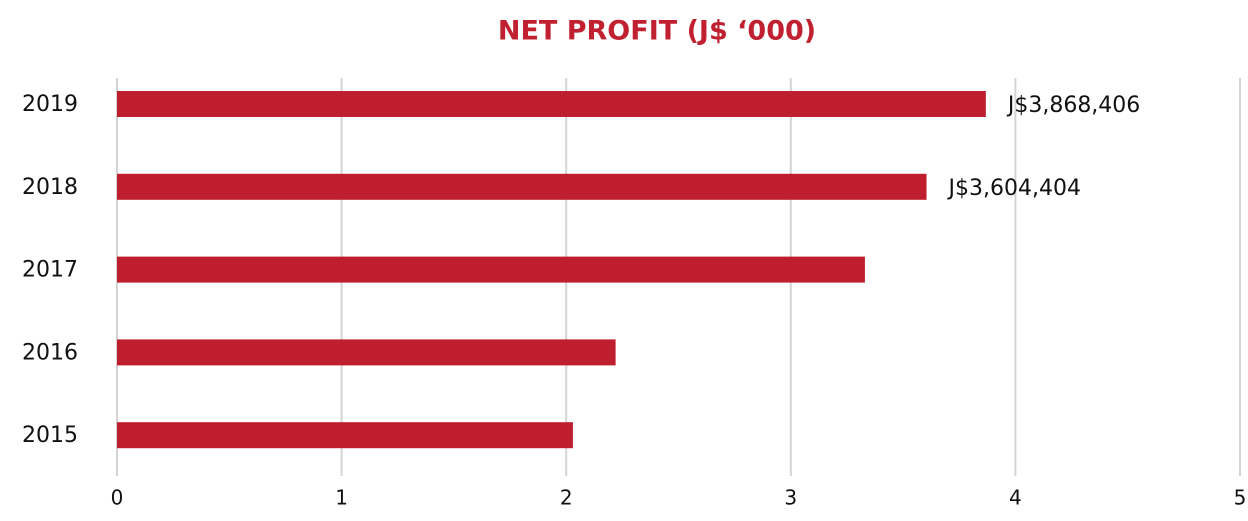 This screenshot has width=1248, height=521. Describe the element at coordinates (1240, 498) in the screenshot. I see `x-tick-label: 5` at that location.